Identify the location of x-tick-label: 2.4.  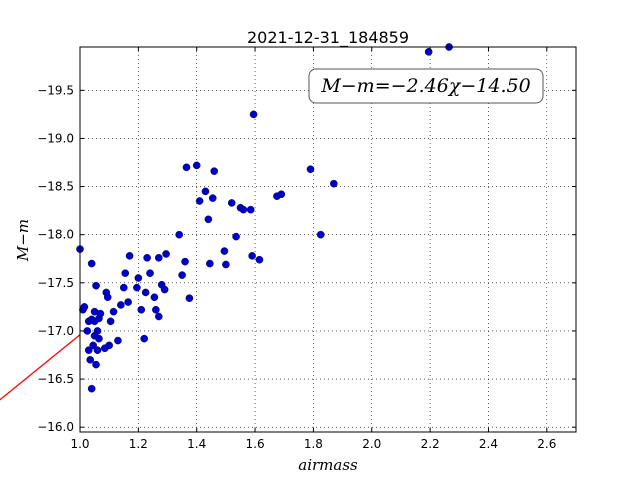
(488, 444).